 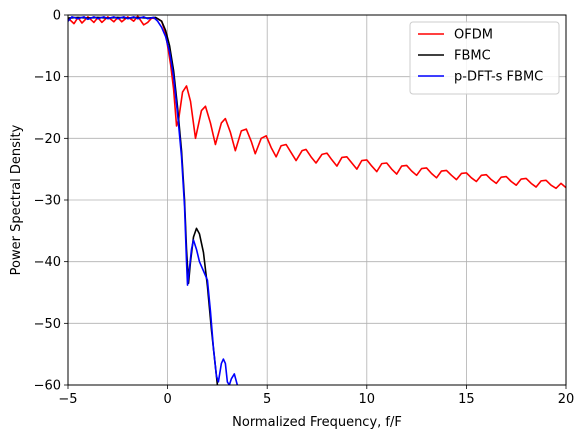 I want to click on y-tick-label: −30, so click(x=47, y=201).